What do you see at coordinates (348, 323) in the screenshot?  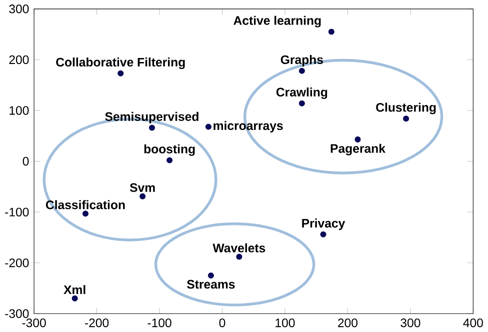 I see `x-tick-label: 200` at bounding box center [348, 323].